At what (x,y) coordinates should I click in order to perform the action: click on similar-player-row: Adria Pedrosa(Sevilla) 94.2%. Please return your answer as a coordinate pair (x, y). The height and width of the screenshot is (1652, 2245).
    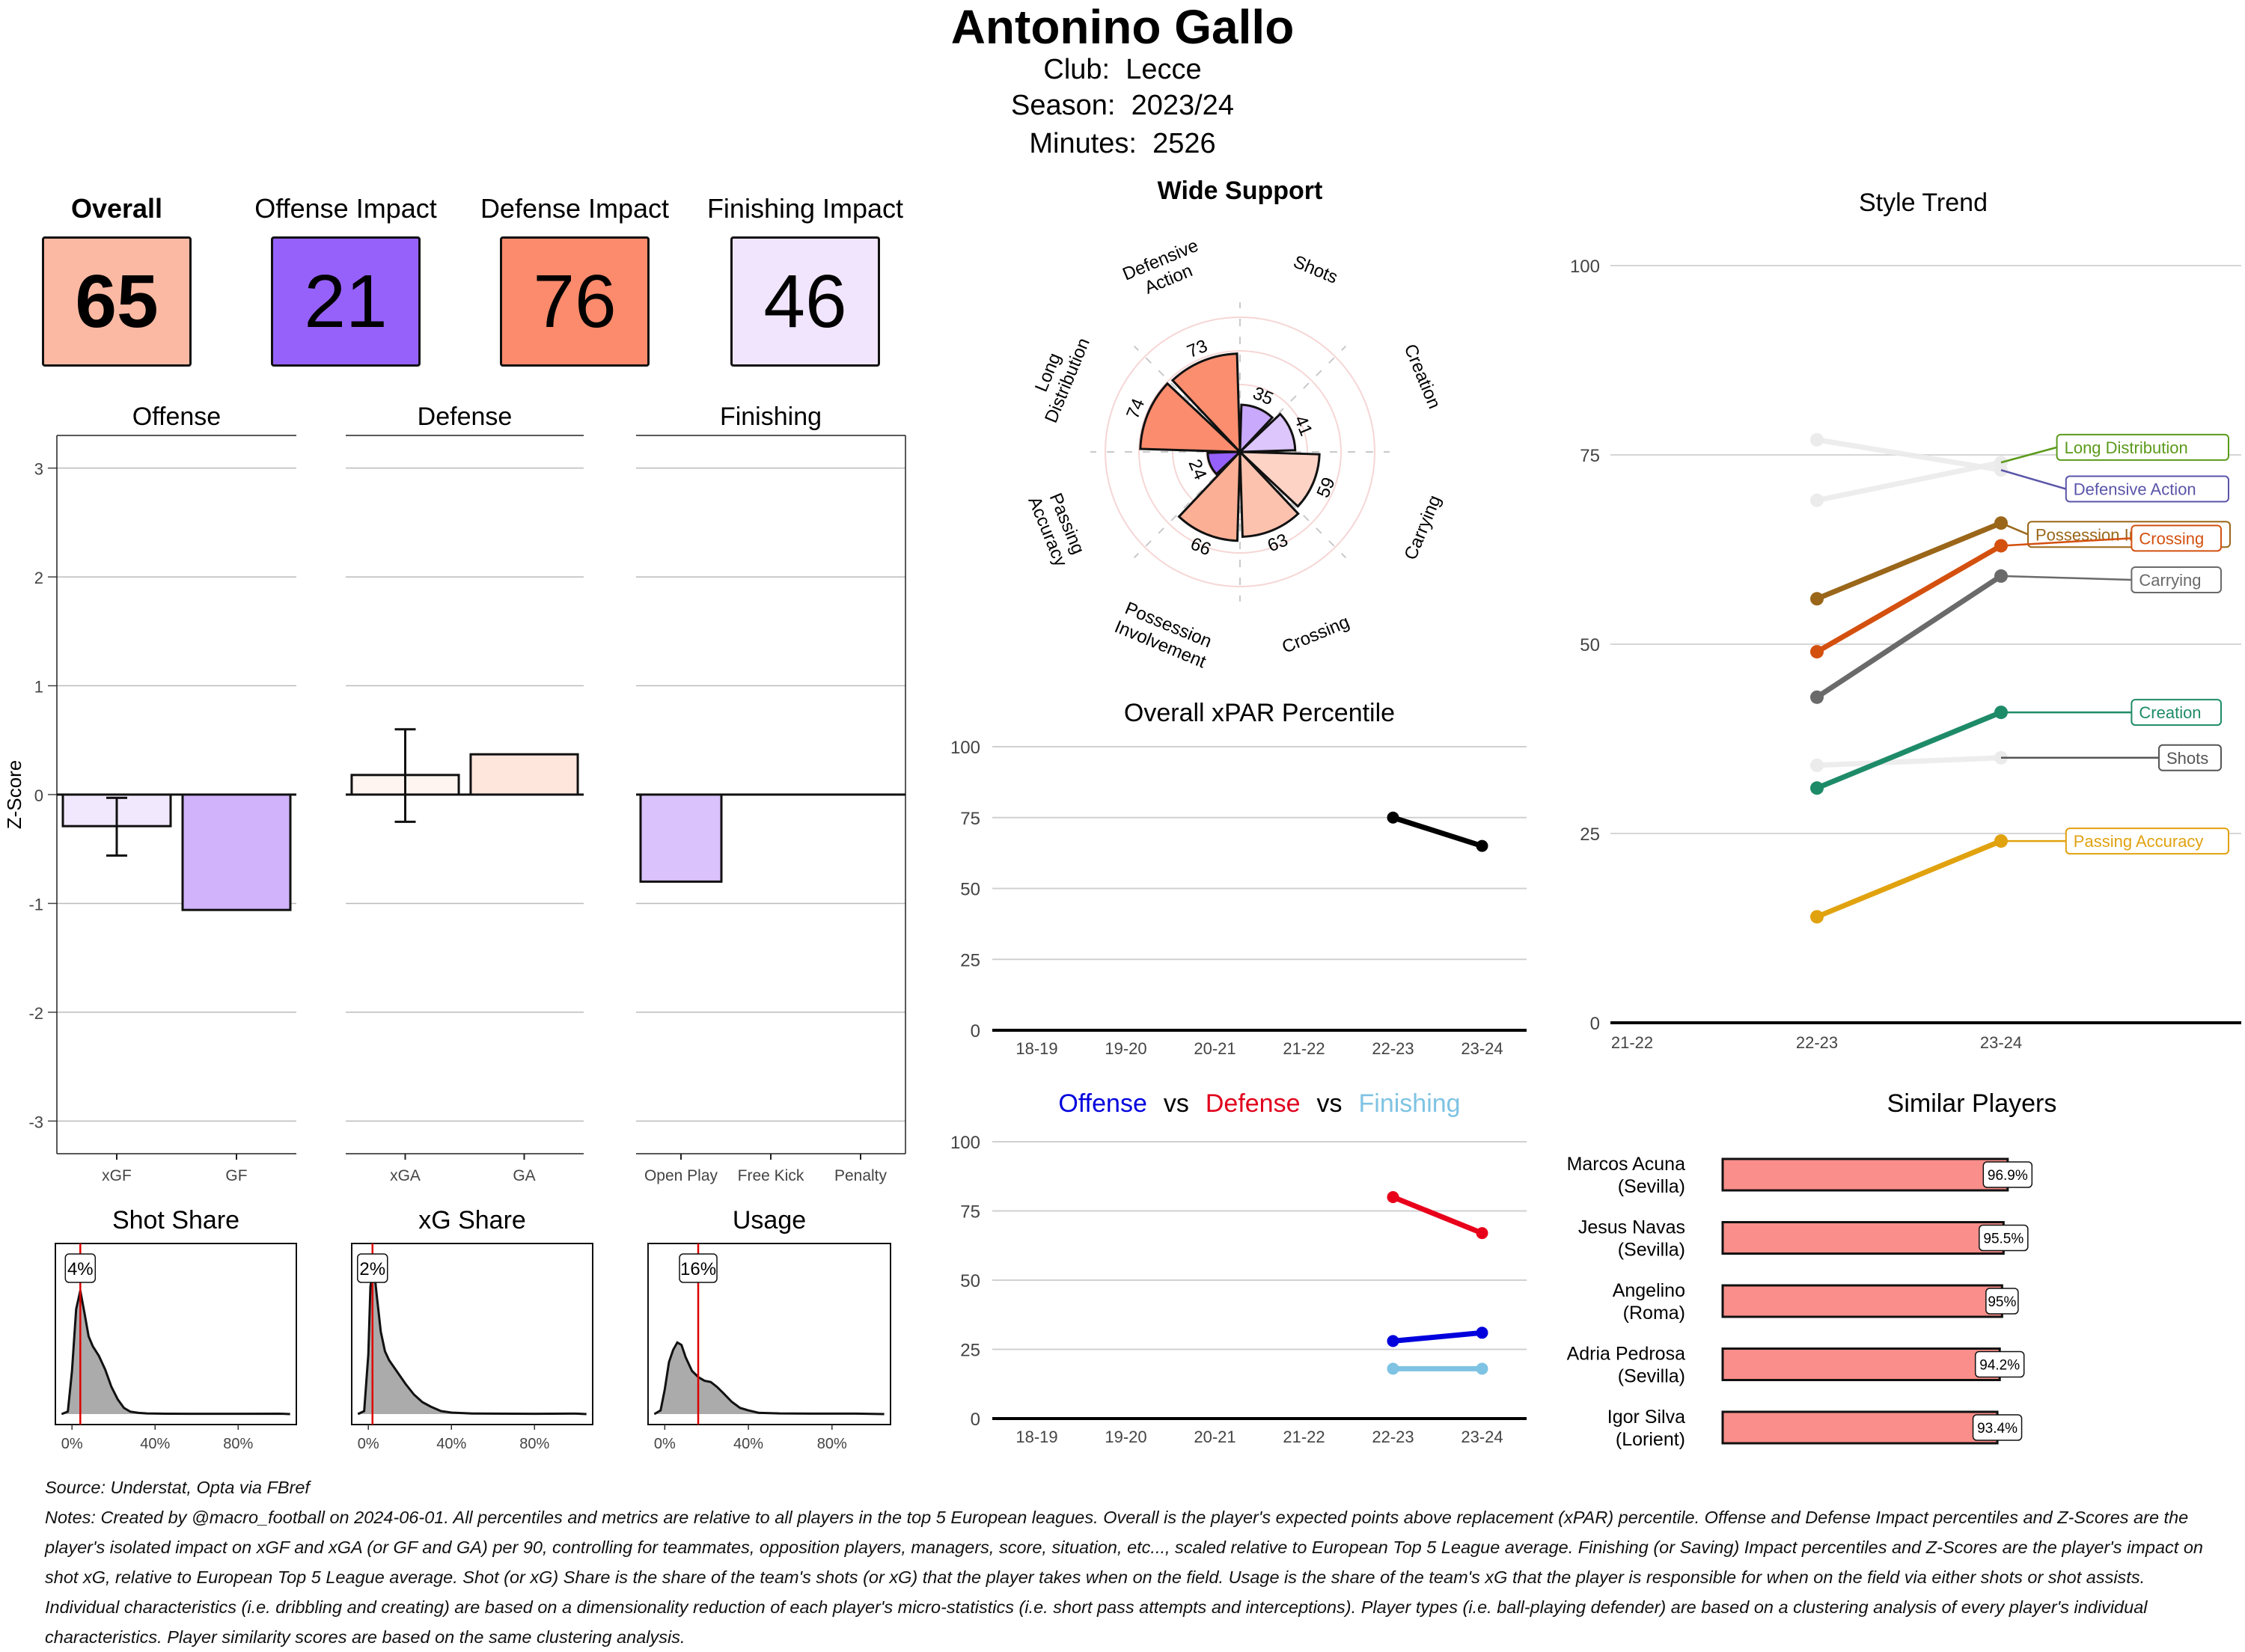
    Looking at the image, I should click on (1796, 1365).